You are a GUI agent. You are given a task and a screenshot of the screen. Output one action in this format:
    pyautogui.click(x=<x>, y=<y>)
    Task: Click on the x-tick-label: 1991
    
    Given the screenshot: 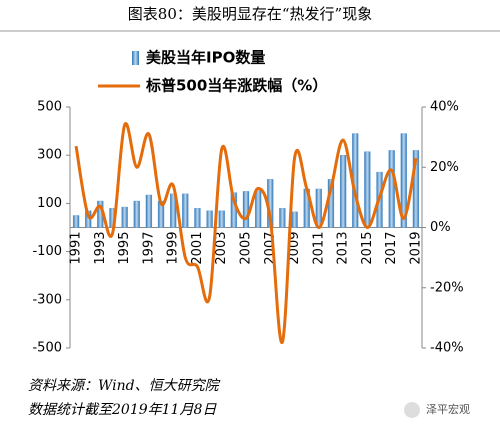 What is the action you would take?
    pyautogui.click(x=76, y=248)
    